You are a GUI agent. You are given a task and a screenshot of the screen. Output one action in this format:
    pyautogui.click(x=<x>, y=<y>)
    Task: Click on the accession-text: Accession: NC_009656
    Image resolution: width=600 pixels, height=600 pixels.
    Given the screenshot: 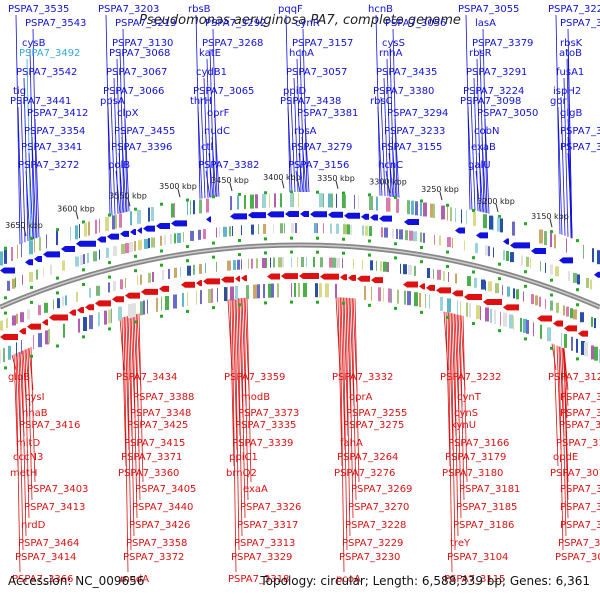 What is the action you would take?
    pyautogui.click(x=76, y=581)
    